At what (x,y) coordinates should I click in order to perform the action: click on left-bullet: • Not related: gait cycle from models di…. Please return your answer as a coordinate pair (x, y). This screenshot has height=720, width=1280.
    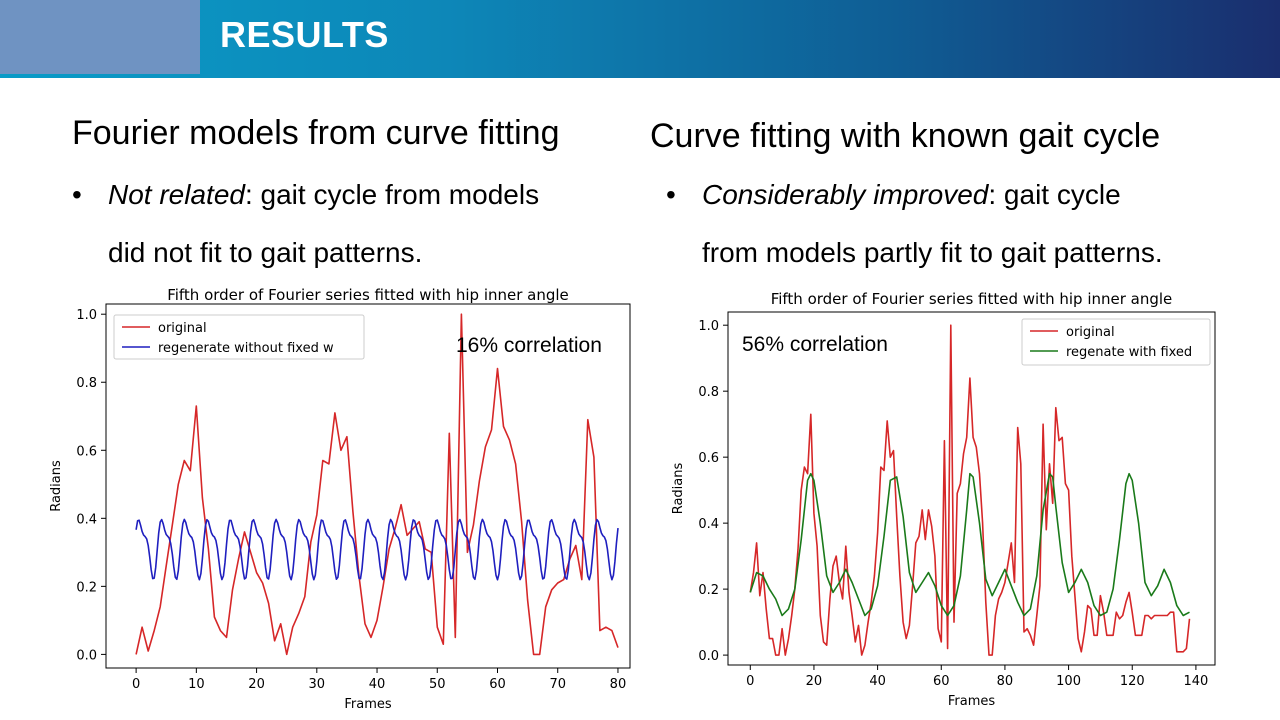
    Looking at the image, I should click on (352, 226).